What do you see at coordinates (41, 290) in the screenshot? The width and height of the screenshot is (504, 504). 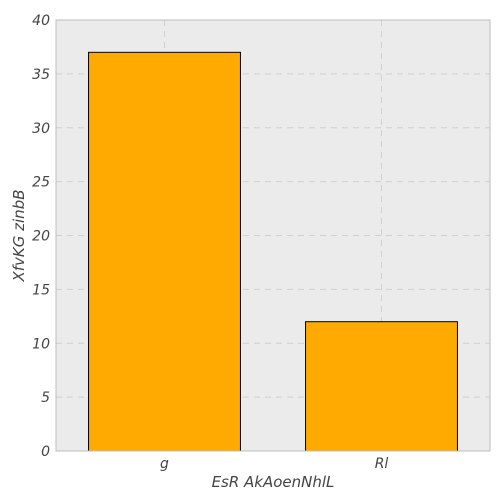 I see `y-tick-label: 15` at bounding box center [41, 290].